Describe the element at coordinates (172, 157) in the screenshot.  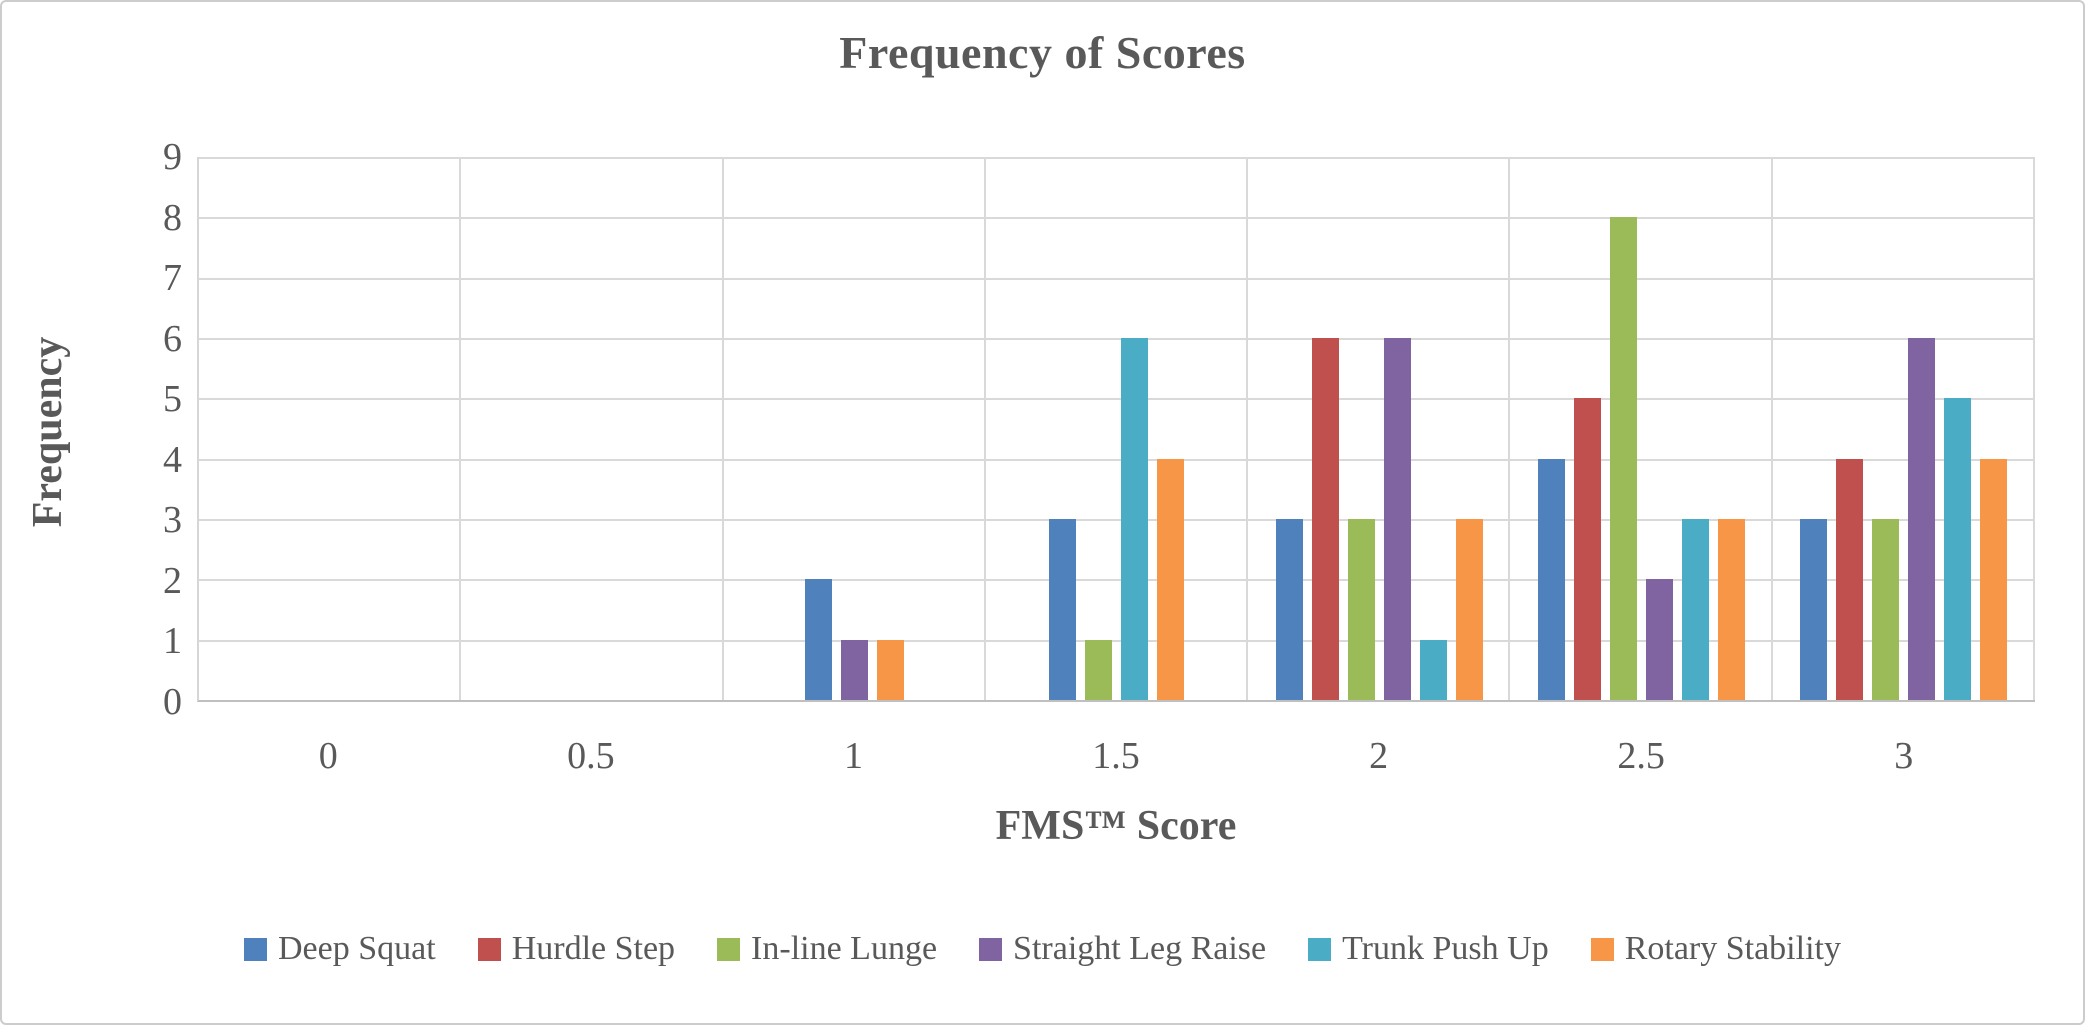
I see `y-tick-label: 9` at that location.